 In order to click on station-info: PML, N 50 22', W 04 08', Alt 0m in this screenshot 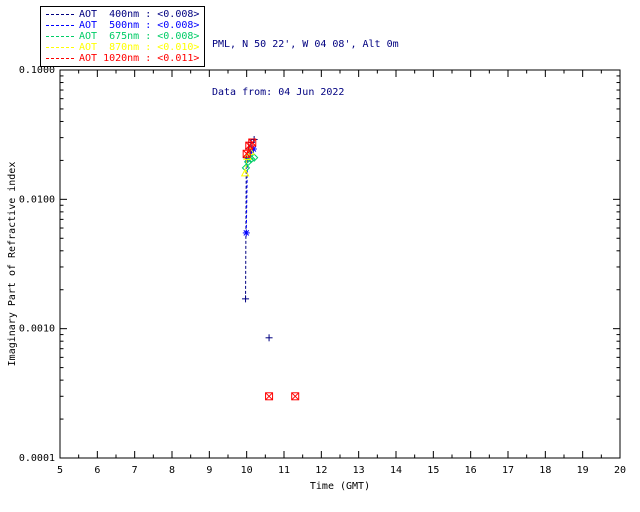, I will do `click(305, 44)`.